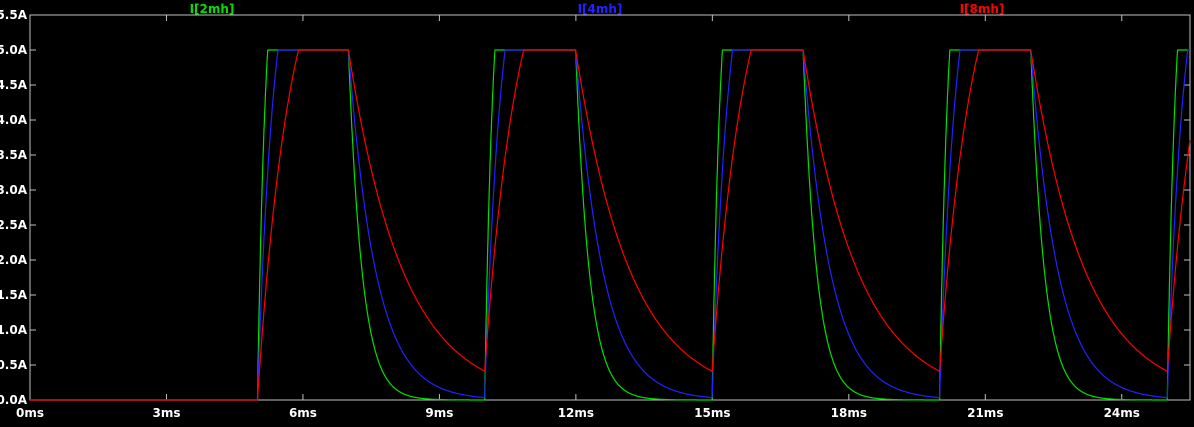 The height and width of the screenshot is (427, 1194). Describe the element at coordinates (14, 155) in the screenshot. I see `y-tick-label: 3.5A` at that location.